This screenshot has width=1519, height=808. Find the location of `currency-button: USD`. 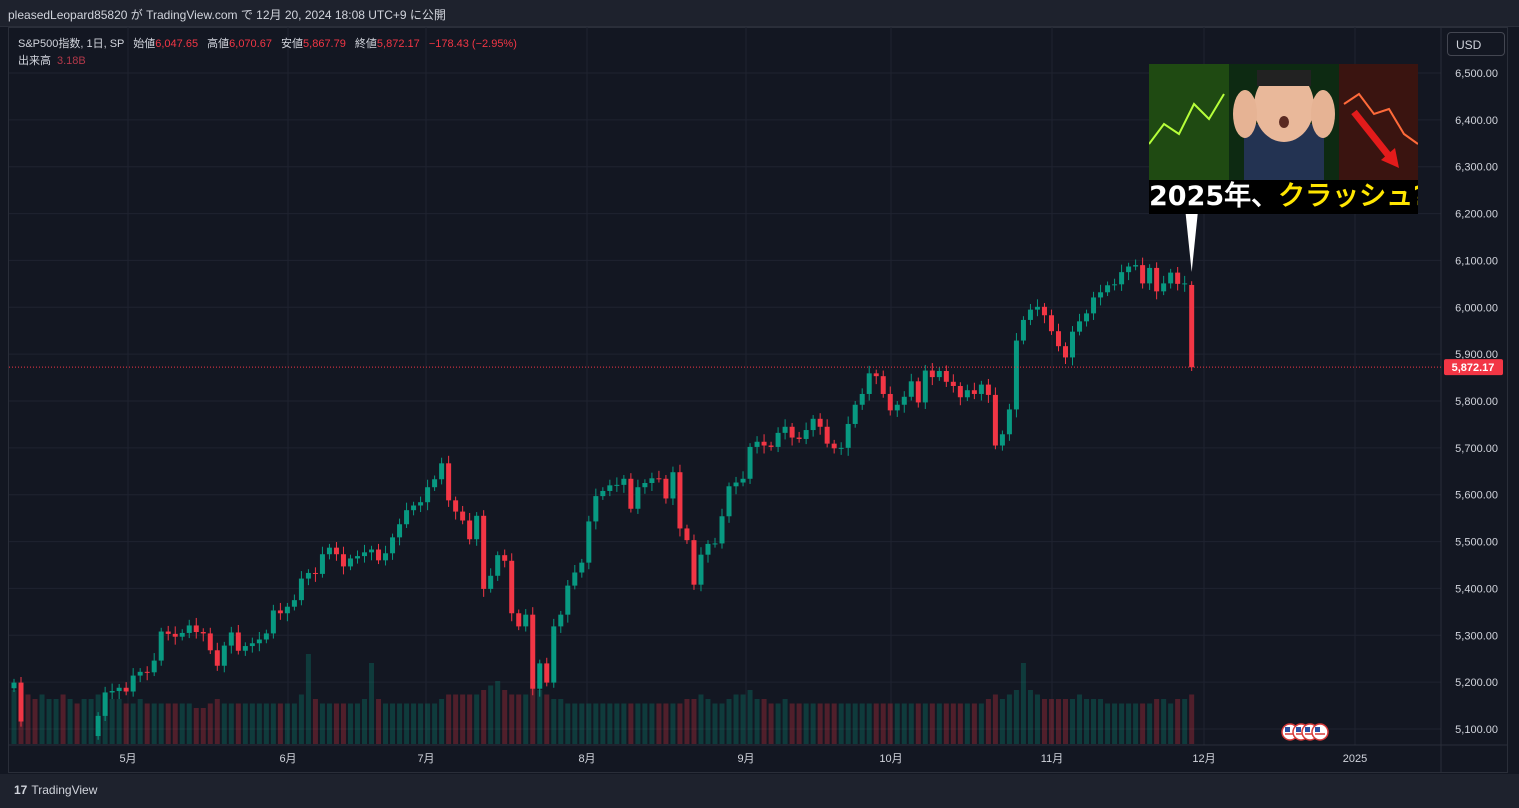

currency-button: USD is located at coordinates (1476, 44).